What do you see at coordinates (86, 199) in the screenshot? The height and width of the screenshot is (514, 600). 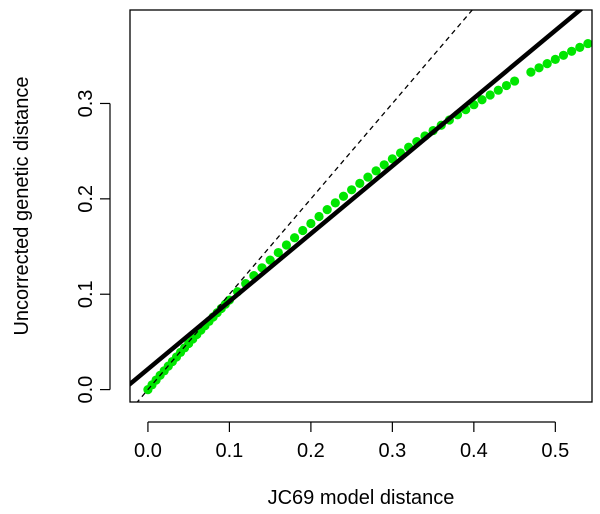 I see `y-tick-label: 0.2` at bounding box center [86, 199].